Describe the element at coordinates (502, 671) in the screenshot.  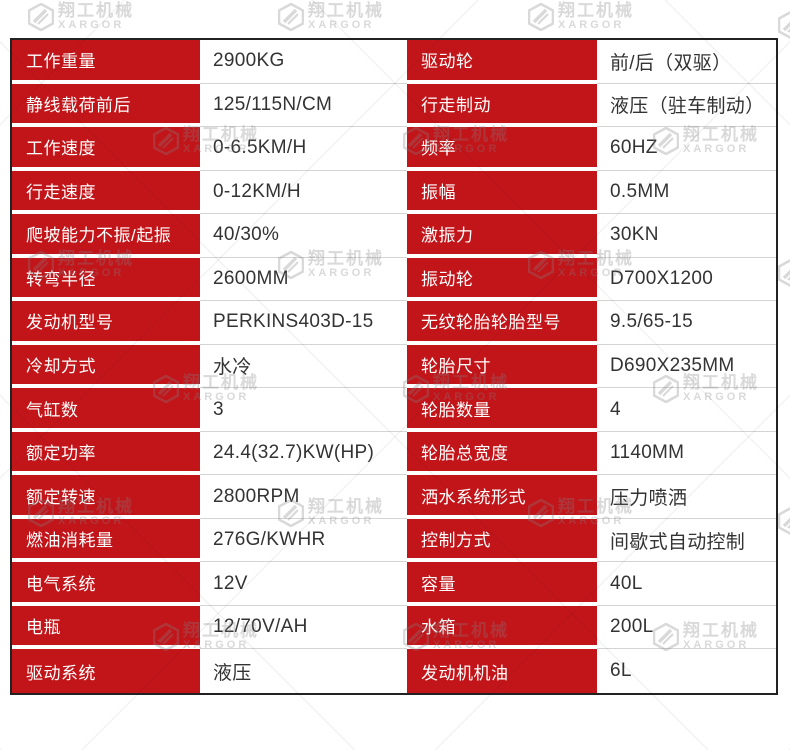
I see `spec-label-right: 发动机机油` at that location.